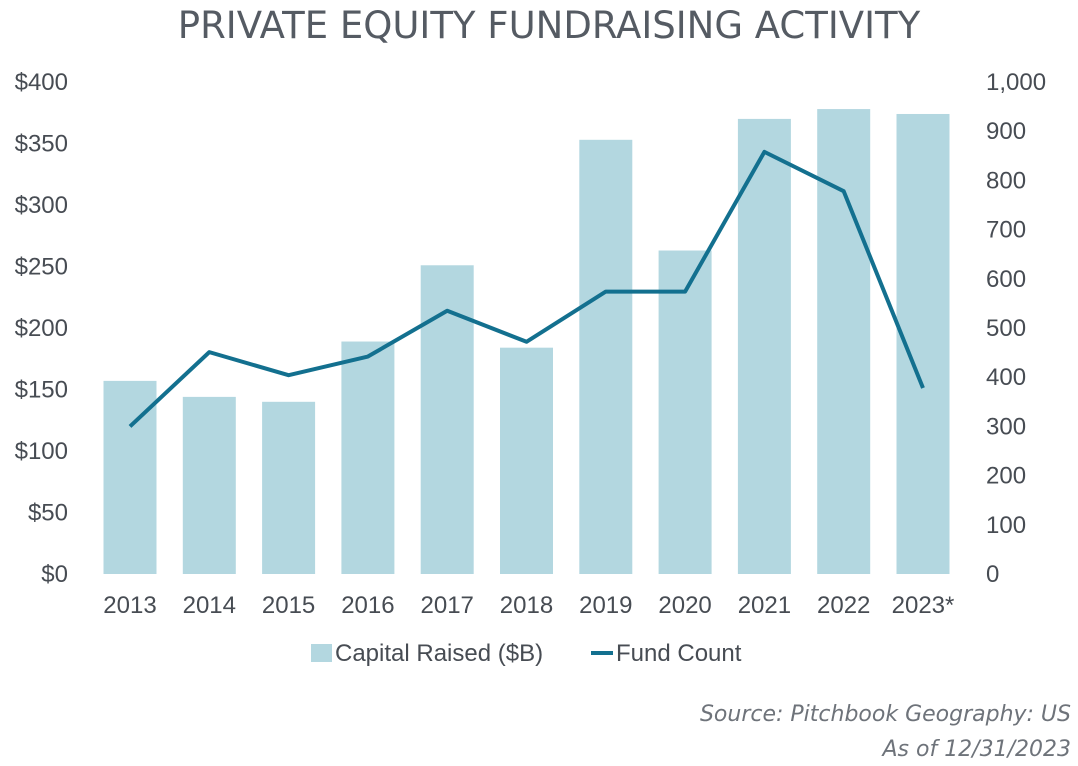  Describe the element at coordinates (1006, 279) in the screenshot. I see `right-tick-label: 600` at that location.